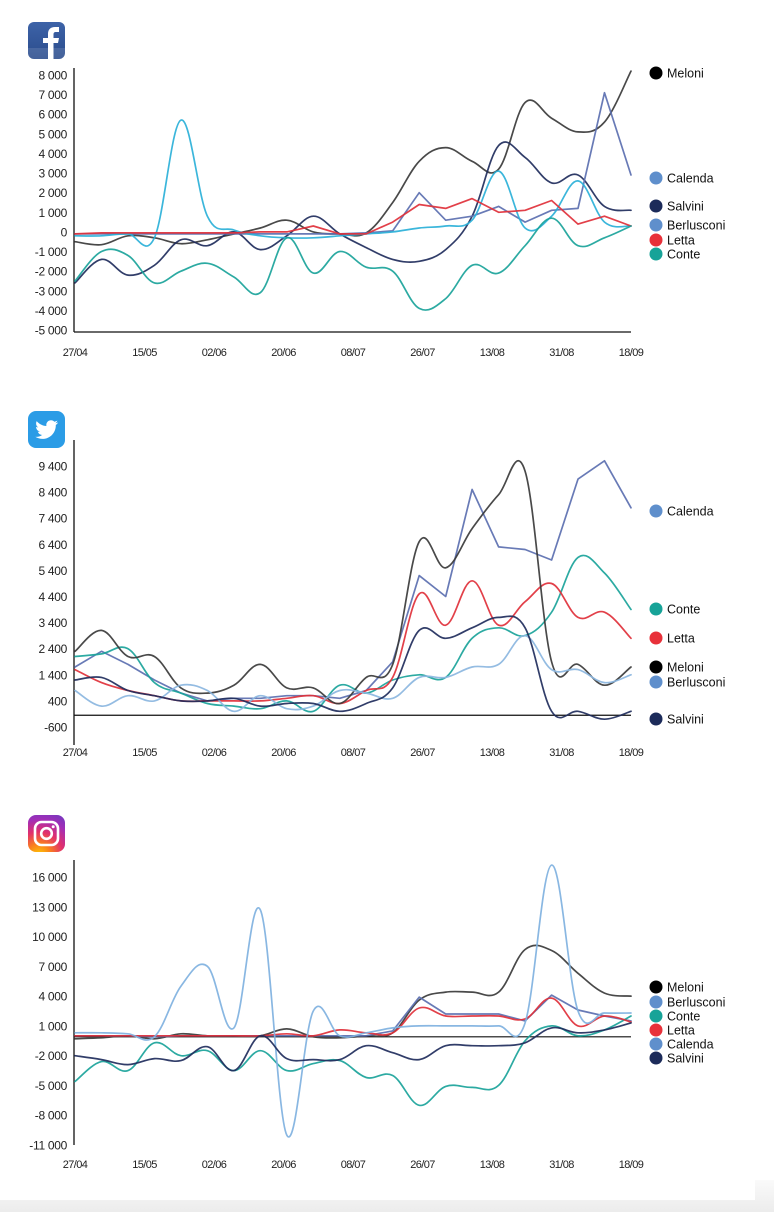  I want to click on twitter-icon, so click(46, 429).